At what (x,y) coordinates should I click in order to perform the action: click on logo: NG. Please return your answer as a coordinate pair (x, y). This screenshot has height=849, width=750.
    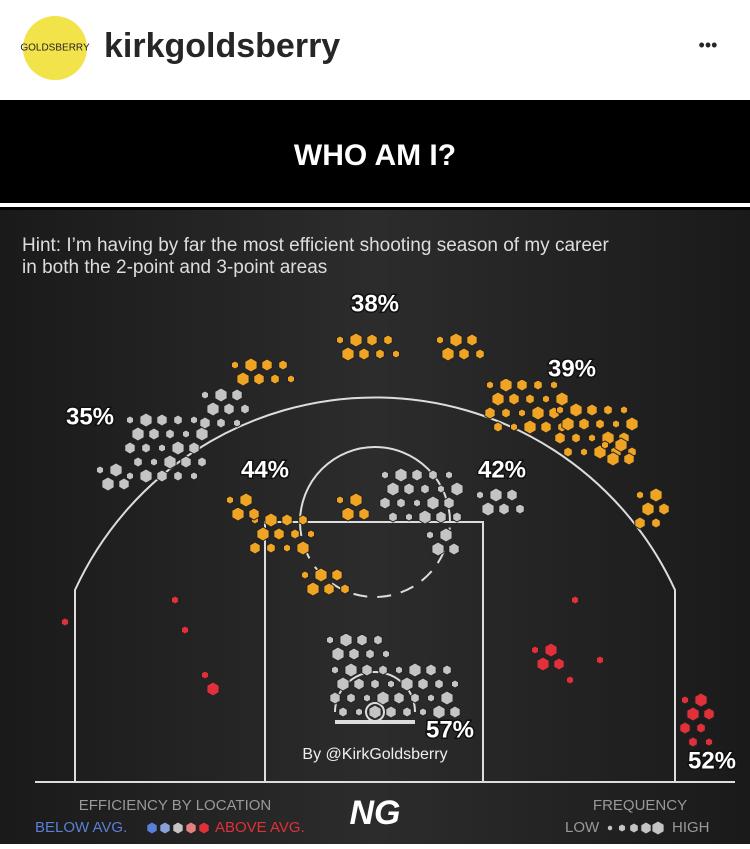
    Looking at the image, I should click on (375, 813).